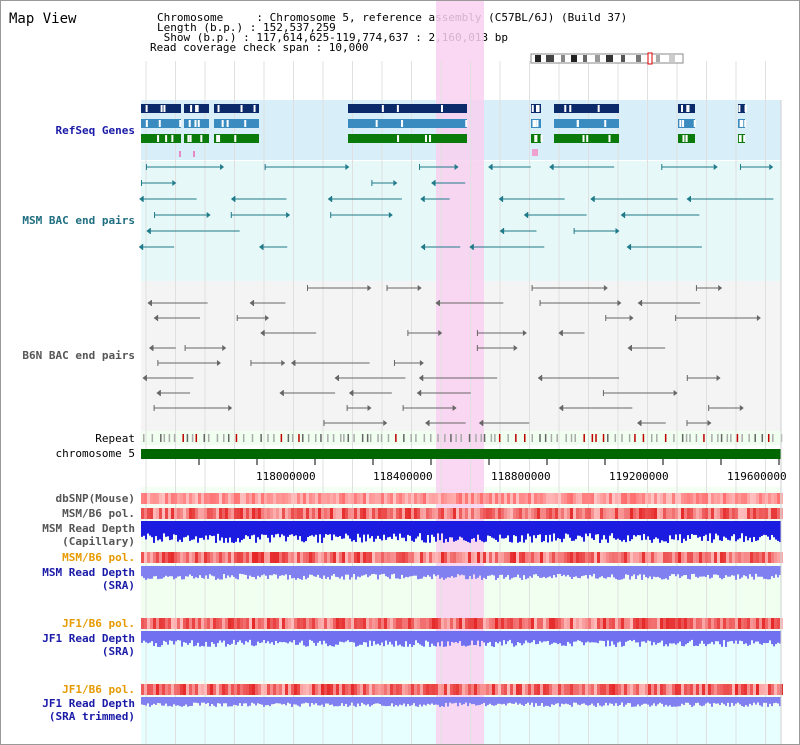 Image resolution: width=800 pixels, height=745 pixels. Describe the element at coordinates (585, 58) in the screenshot. I see `ideogram-band` at that location.